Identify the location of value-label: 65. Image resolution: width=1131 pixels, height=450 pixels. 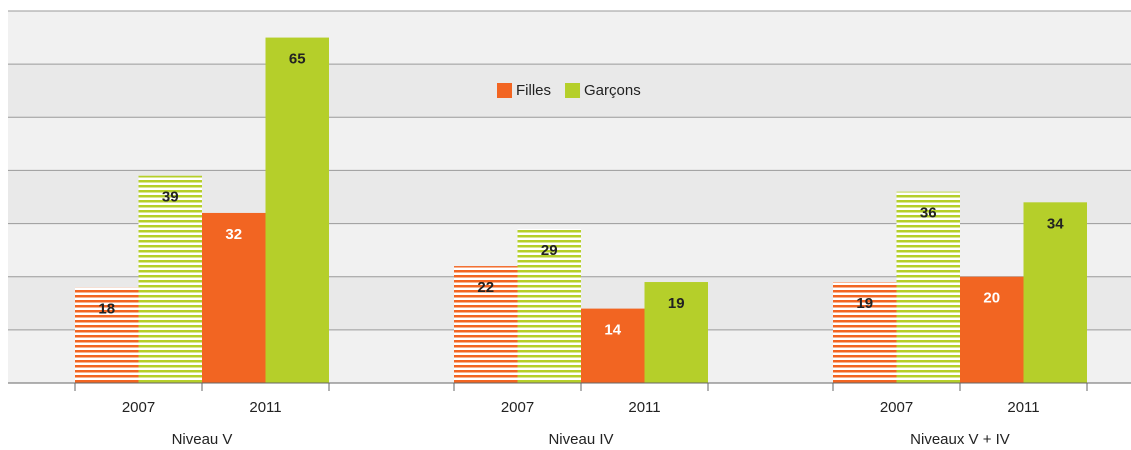
(297, 59).